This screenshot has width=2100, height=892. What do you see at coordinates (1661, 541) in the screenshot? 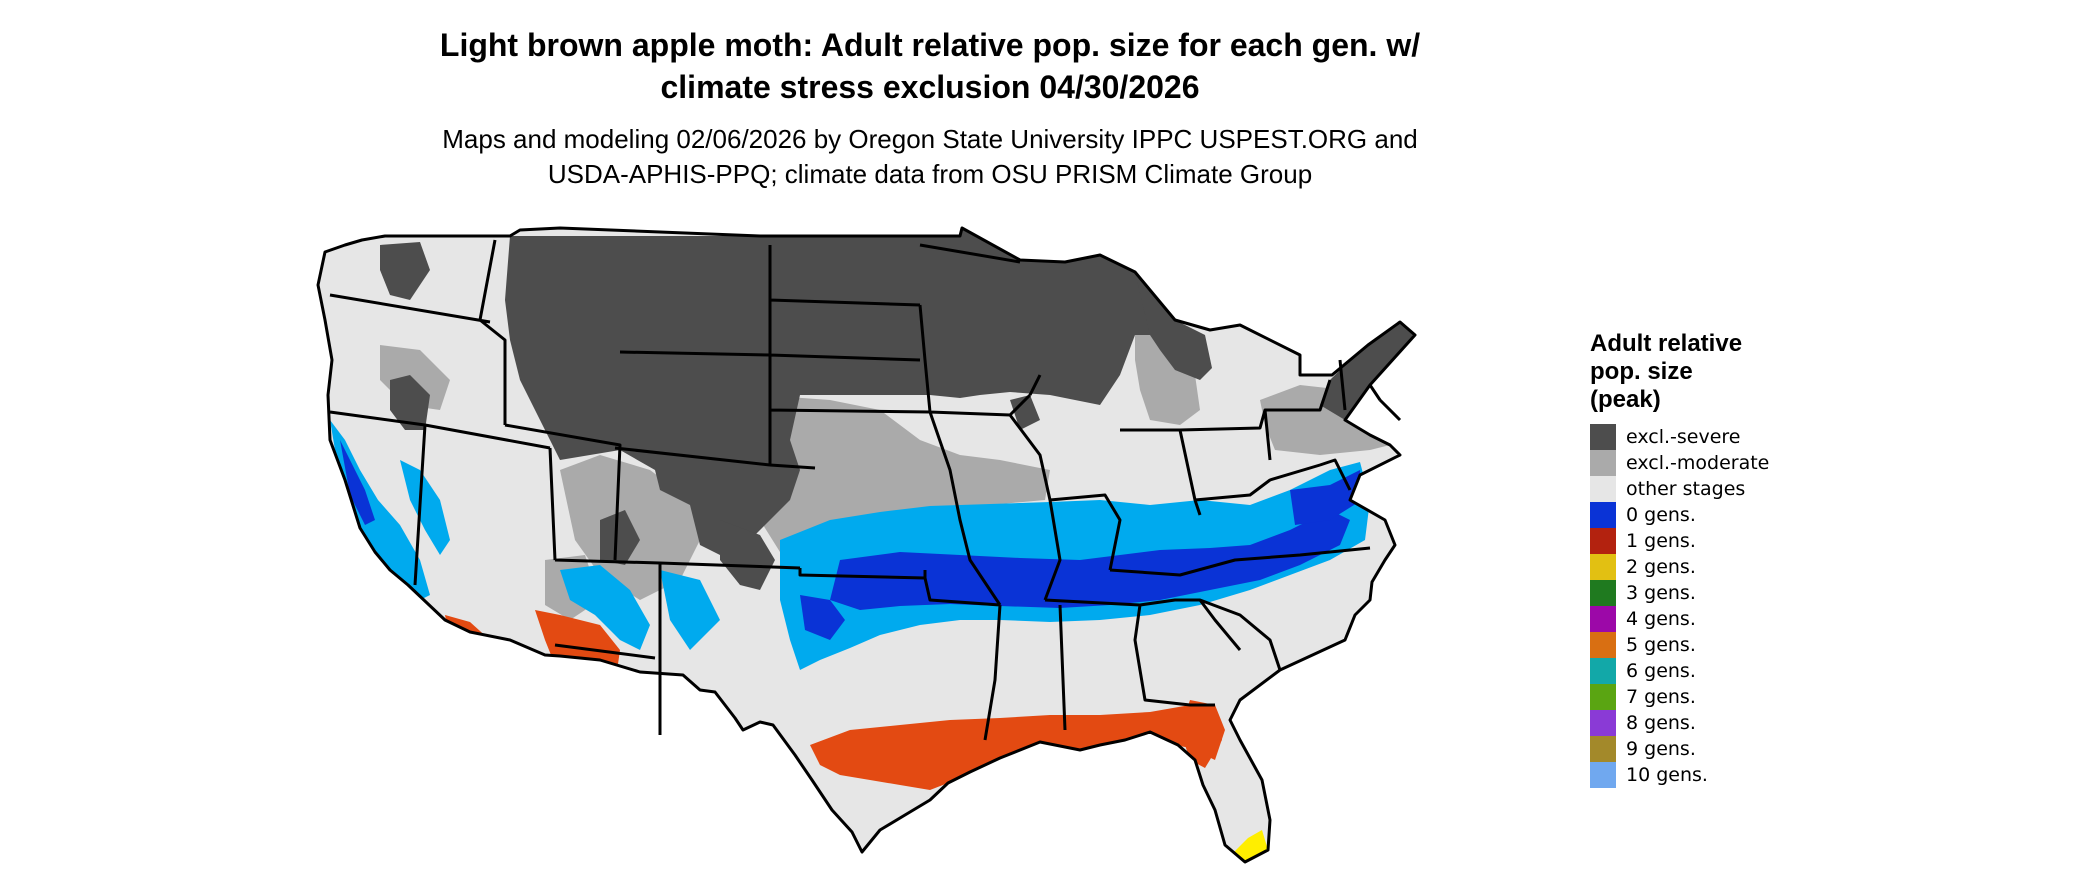
I see `legend-label: 1 gens.` at bounding box center [1661, 541].